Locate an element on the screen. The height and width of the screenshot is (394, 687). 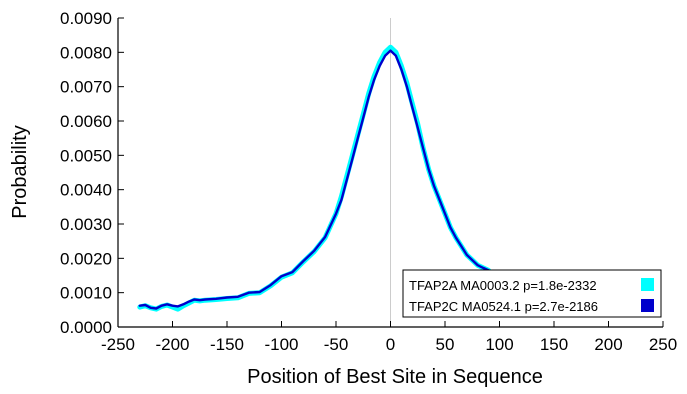
y-tick-label: 0.0050 is located at coordinates (86, 155).